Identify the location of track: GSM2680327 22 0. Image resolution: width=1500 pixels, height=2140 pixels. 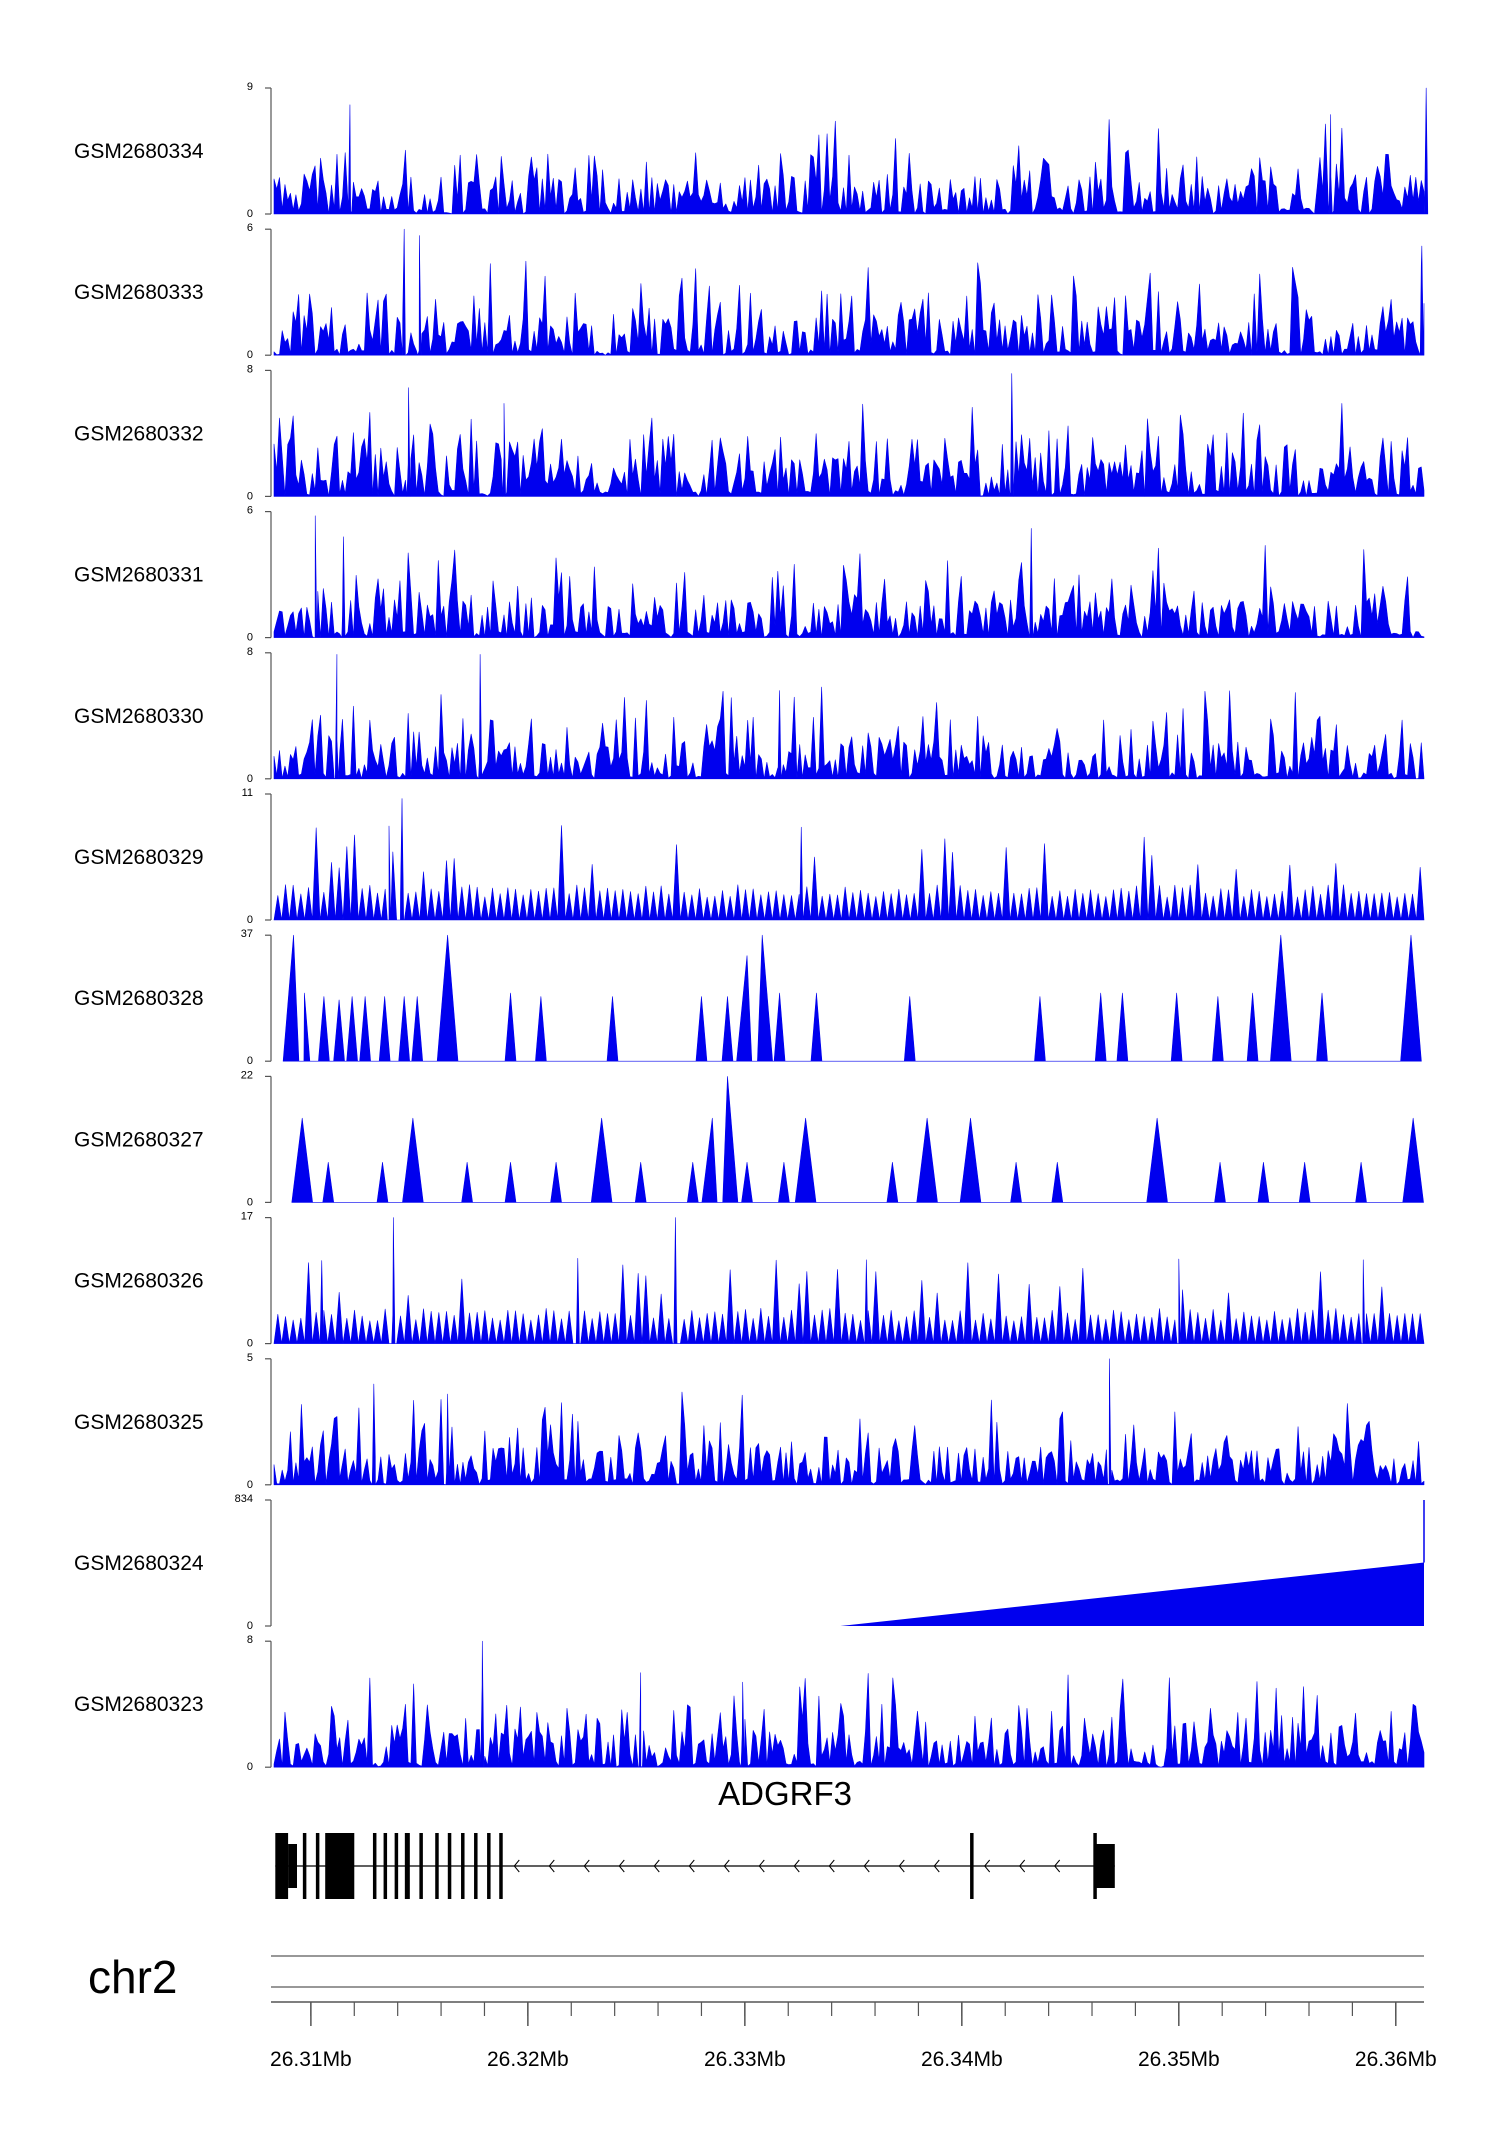
(749, 1138).